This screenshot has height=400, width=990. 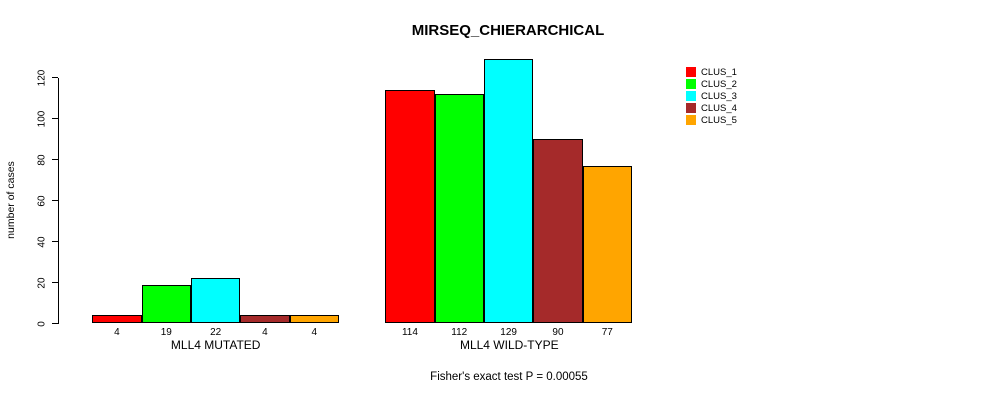 What do you see at coordinates (508, 332) in the screenshot?
I see `bar-value-label: 129` at bounding box center [508, 332].